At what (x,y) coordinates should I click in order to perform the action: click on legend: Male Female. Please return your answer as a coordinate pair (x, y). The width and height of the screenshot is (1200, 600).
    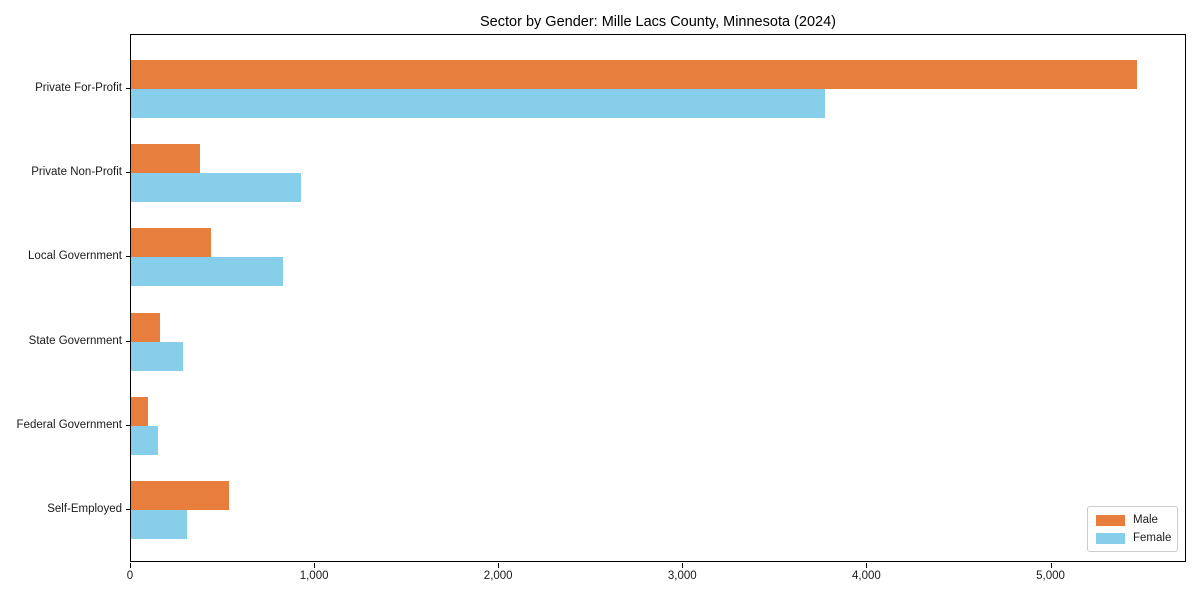
    Looking at the image, I should click on (1132, 529).